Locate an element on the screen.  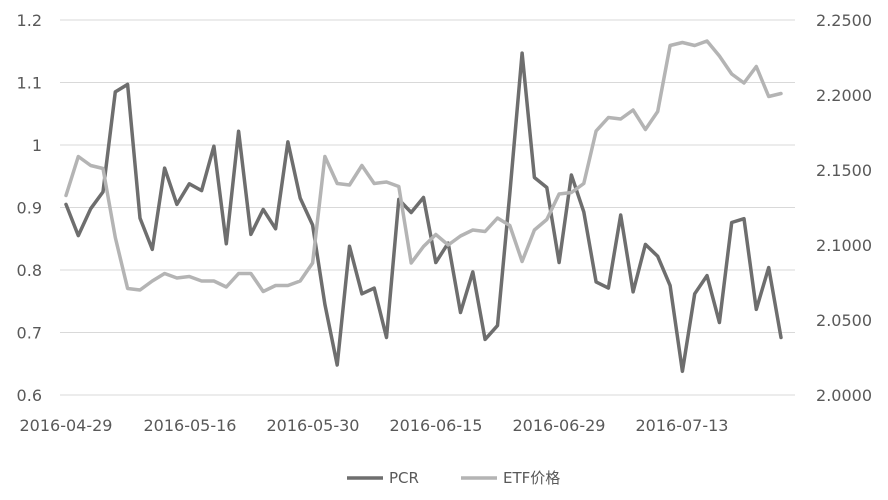
left-axis-tick-label: 1.2 is located at coordinates (29, 20).